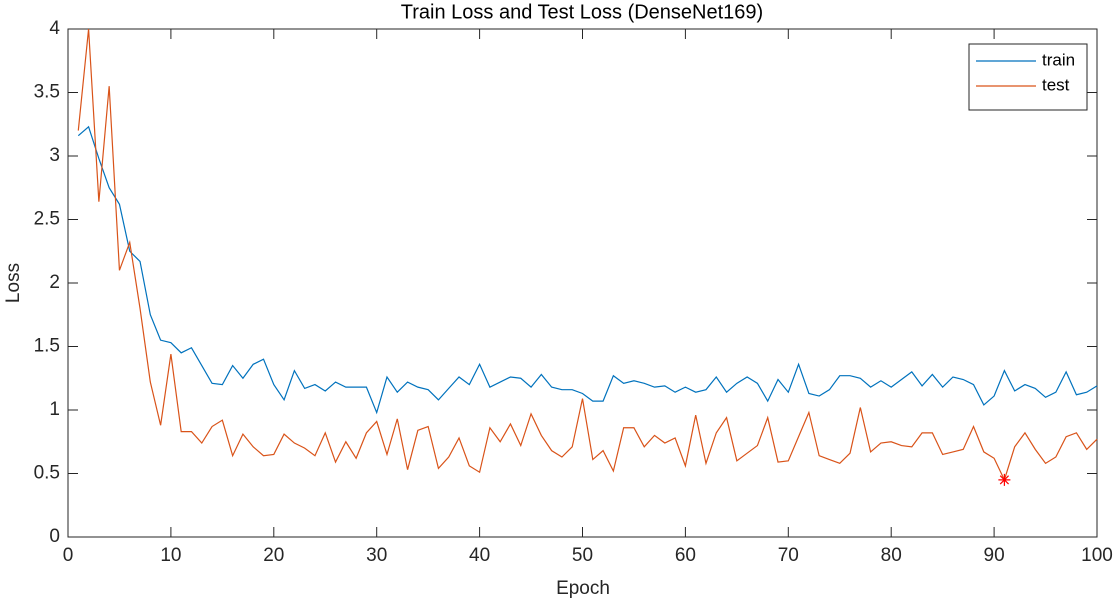 The height and width of the screenshot is (604, 1117). What do you see at coordinates (1097, 555) in the screenshot?
I see `x-tick-label: 100` at bounding box center [1097, 555].